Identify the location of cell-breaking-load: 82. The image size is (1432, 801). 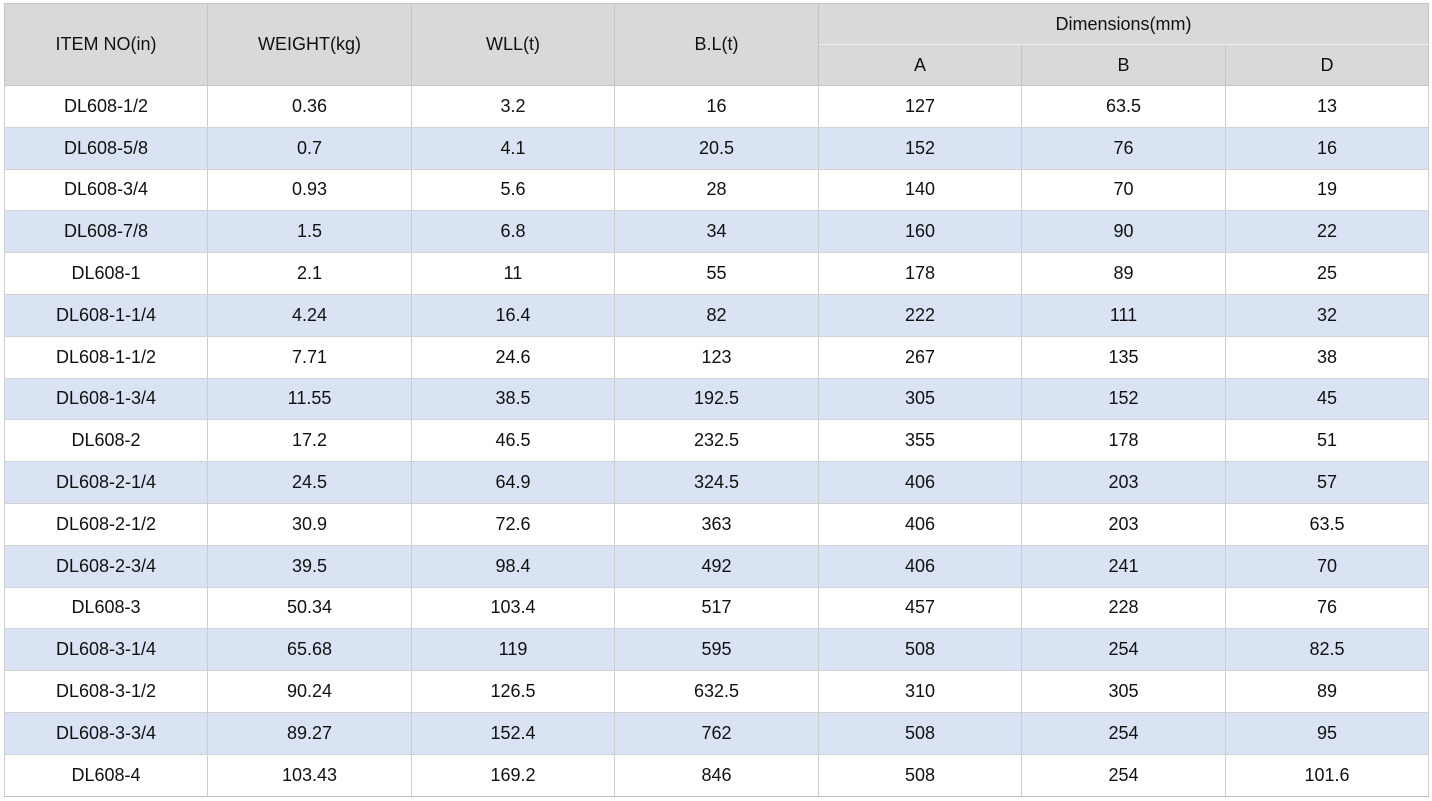
(716, 315).